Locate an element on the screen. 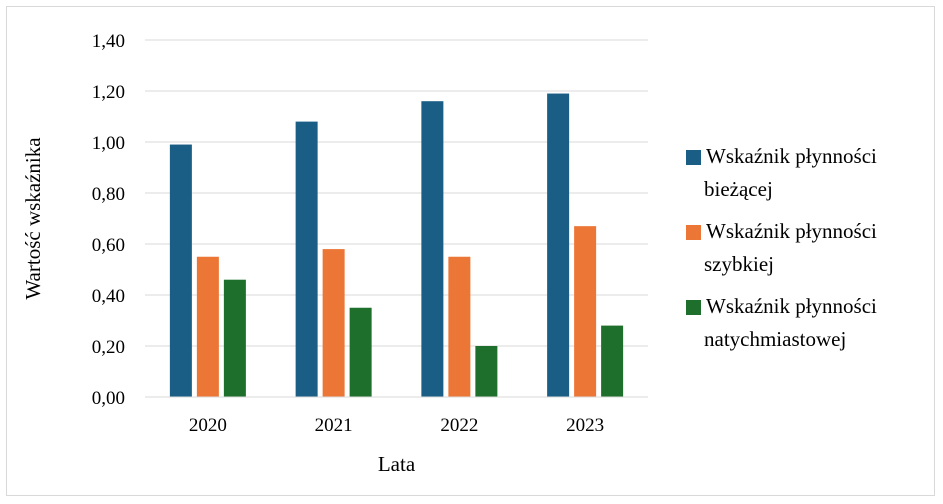 The width and height of the screenshot is (943, 504). y-tick-label: 1,40 is located at coordinates (108, 41).